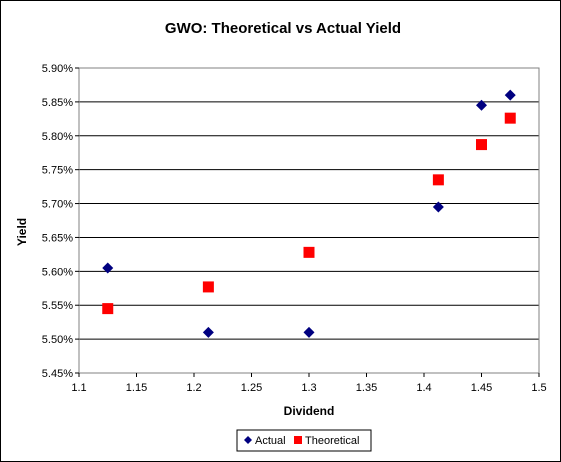  What do you see at coordinates (366, 388) in the screenshot?
I see `x-tick-label: 1.35` at bounding box center [366, 388].